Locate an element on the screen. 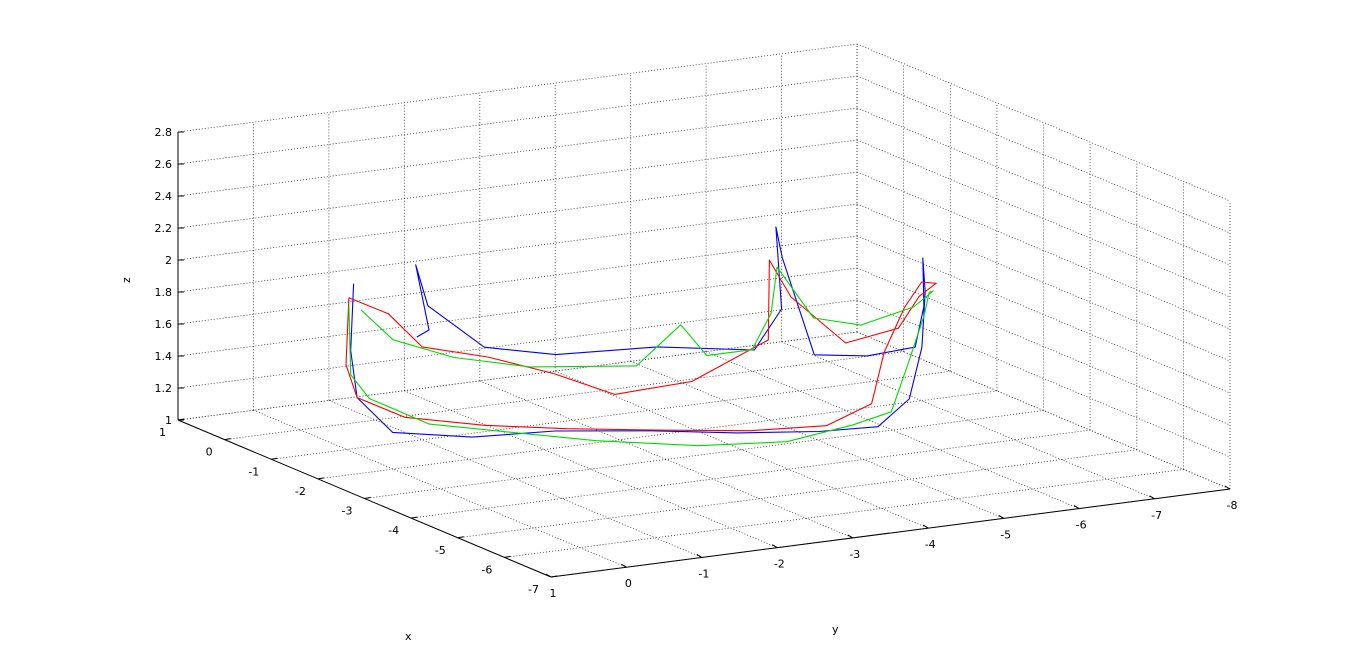  z-tick-label: 2.6 is located at coordinates (164, 164).